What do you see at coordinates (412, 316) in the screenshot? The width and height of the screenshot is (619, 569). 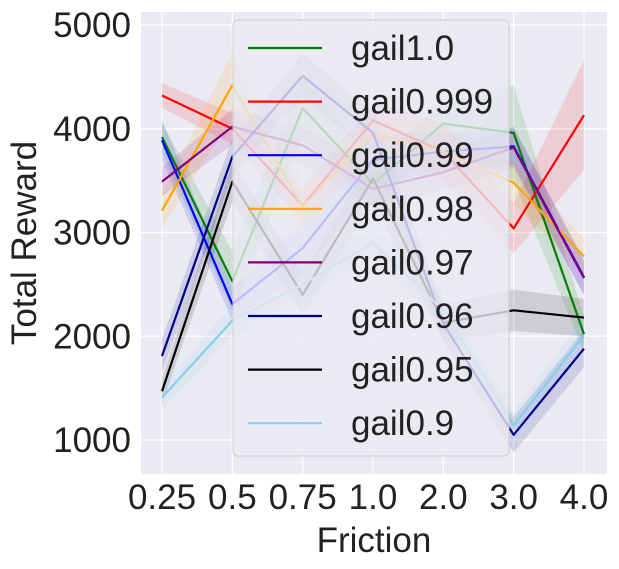 I see `legend-label-gail0.96: gail0.96` at bounding box center [412, 316].